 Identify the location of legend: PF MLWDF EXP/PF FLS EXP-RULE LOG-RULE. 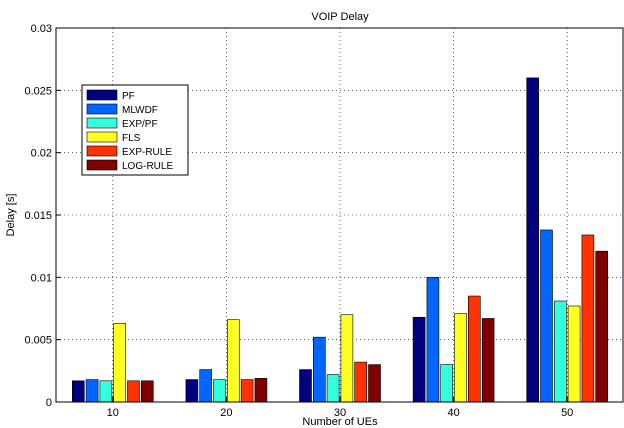
(135, 130).